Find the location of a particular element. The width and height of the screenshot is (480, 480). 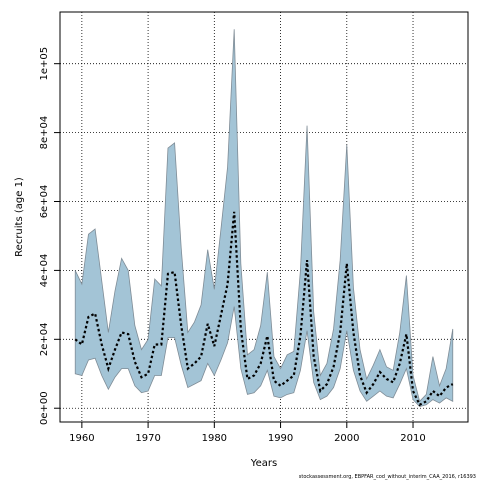

y-tick-label: 4e+04 is located at coordinates (44, 271).